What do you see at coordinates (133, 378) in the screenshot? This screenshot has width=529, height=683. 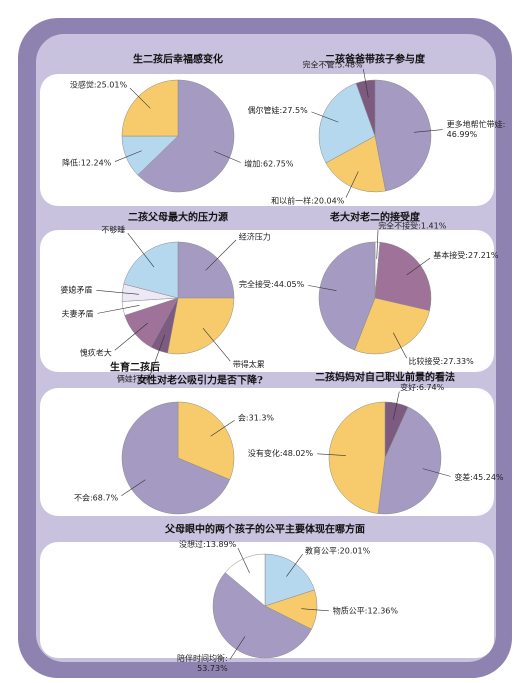 I see `slice-label: 俩娃打闹` at bounding box center [133, 378].